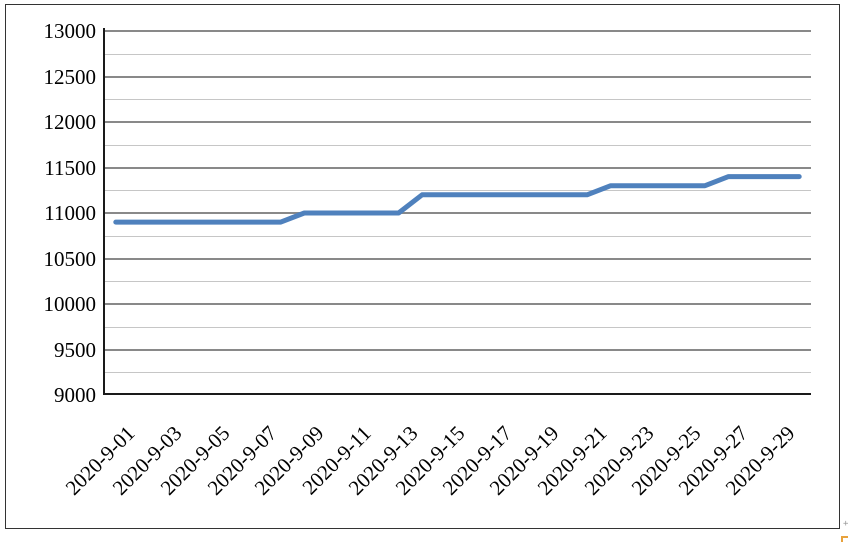  I want to click on y-tick-label: 9500, so click(75, 349).